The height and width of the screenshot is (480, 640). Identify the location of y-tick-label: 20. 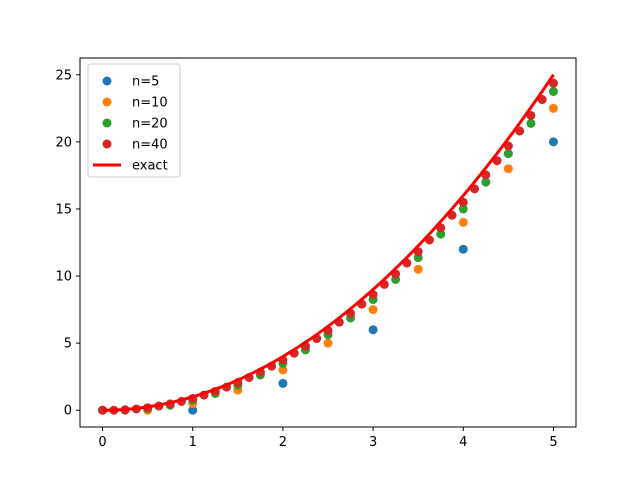
(63, 142).